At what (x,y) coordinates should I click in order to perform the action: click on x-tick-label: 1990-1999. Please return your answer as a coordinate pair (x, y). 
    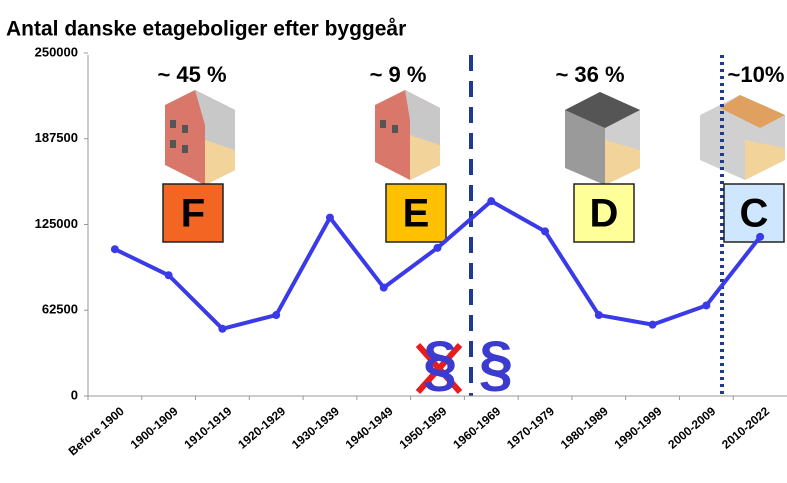
    Looking at the image, I should click on (638, 428).